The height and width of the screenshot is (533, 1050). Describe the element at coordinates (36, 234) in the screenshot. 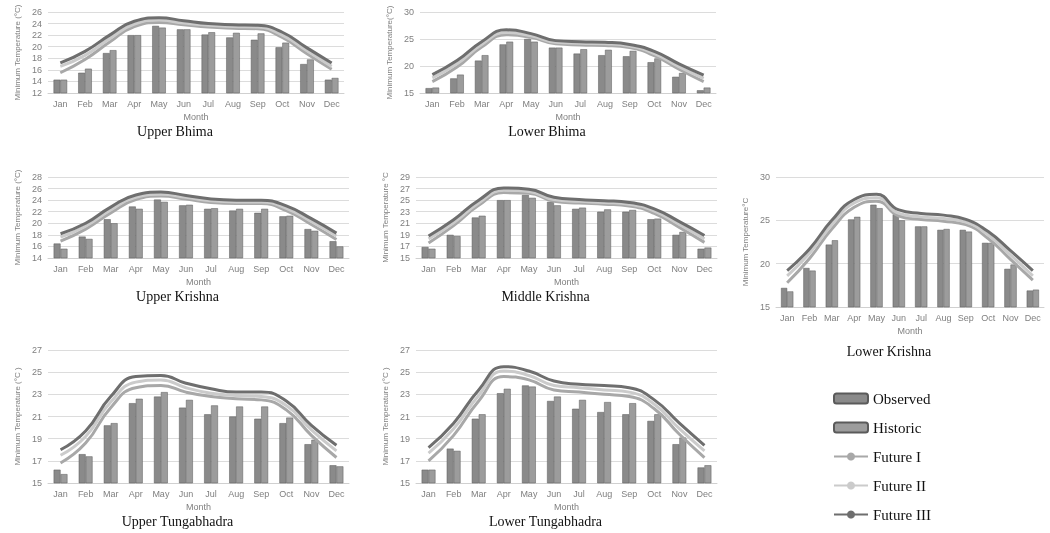

I see `y-tick-label: 18` at that location.